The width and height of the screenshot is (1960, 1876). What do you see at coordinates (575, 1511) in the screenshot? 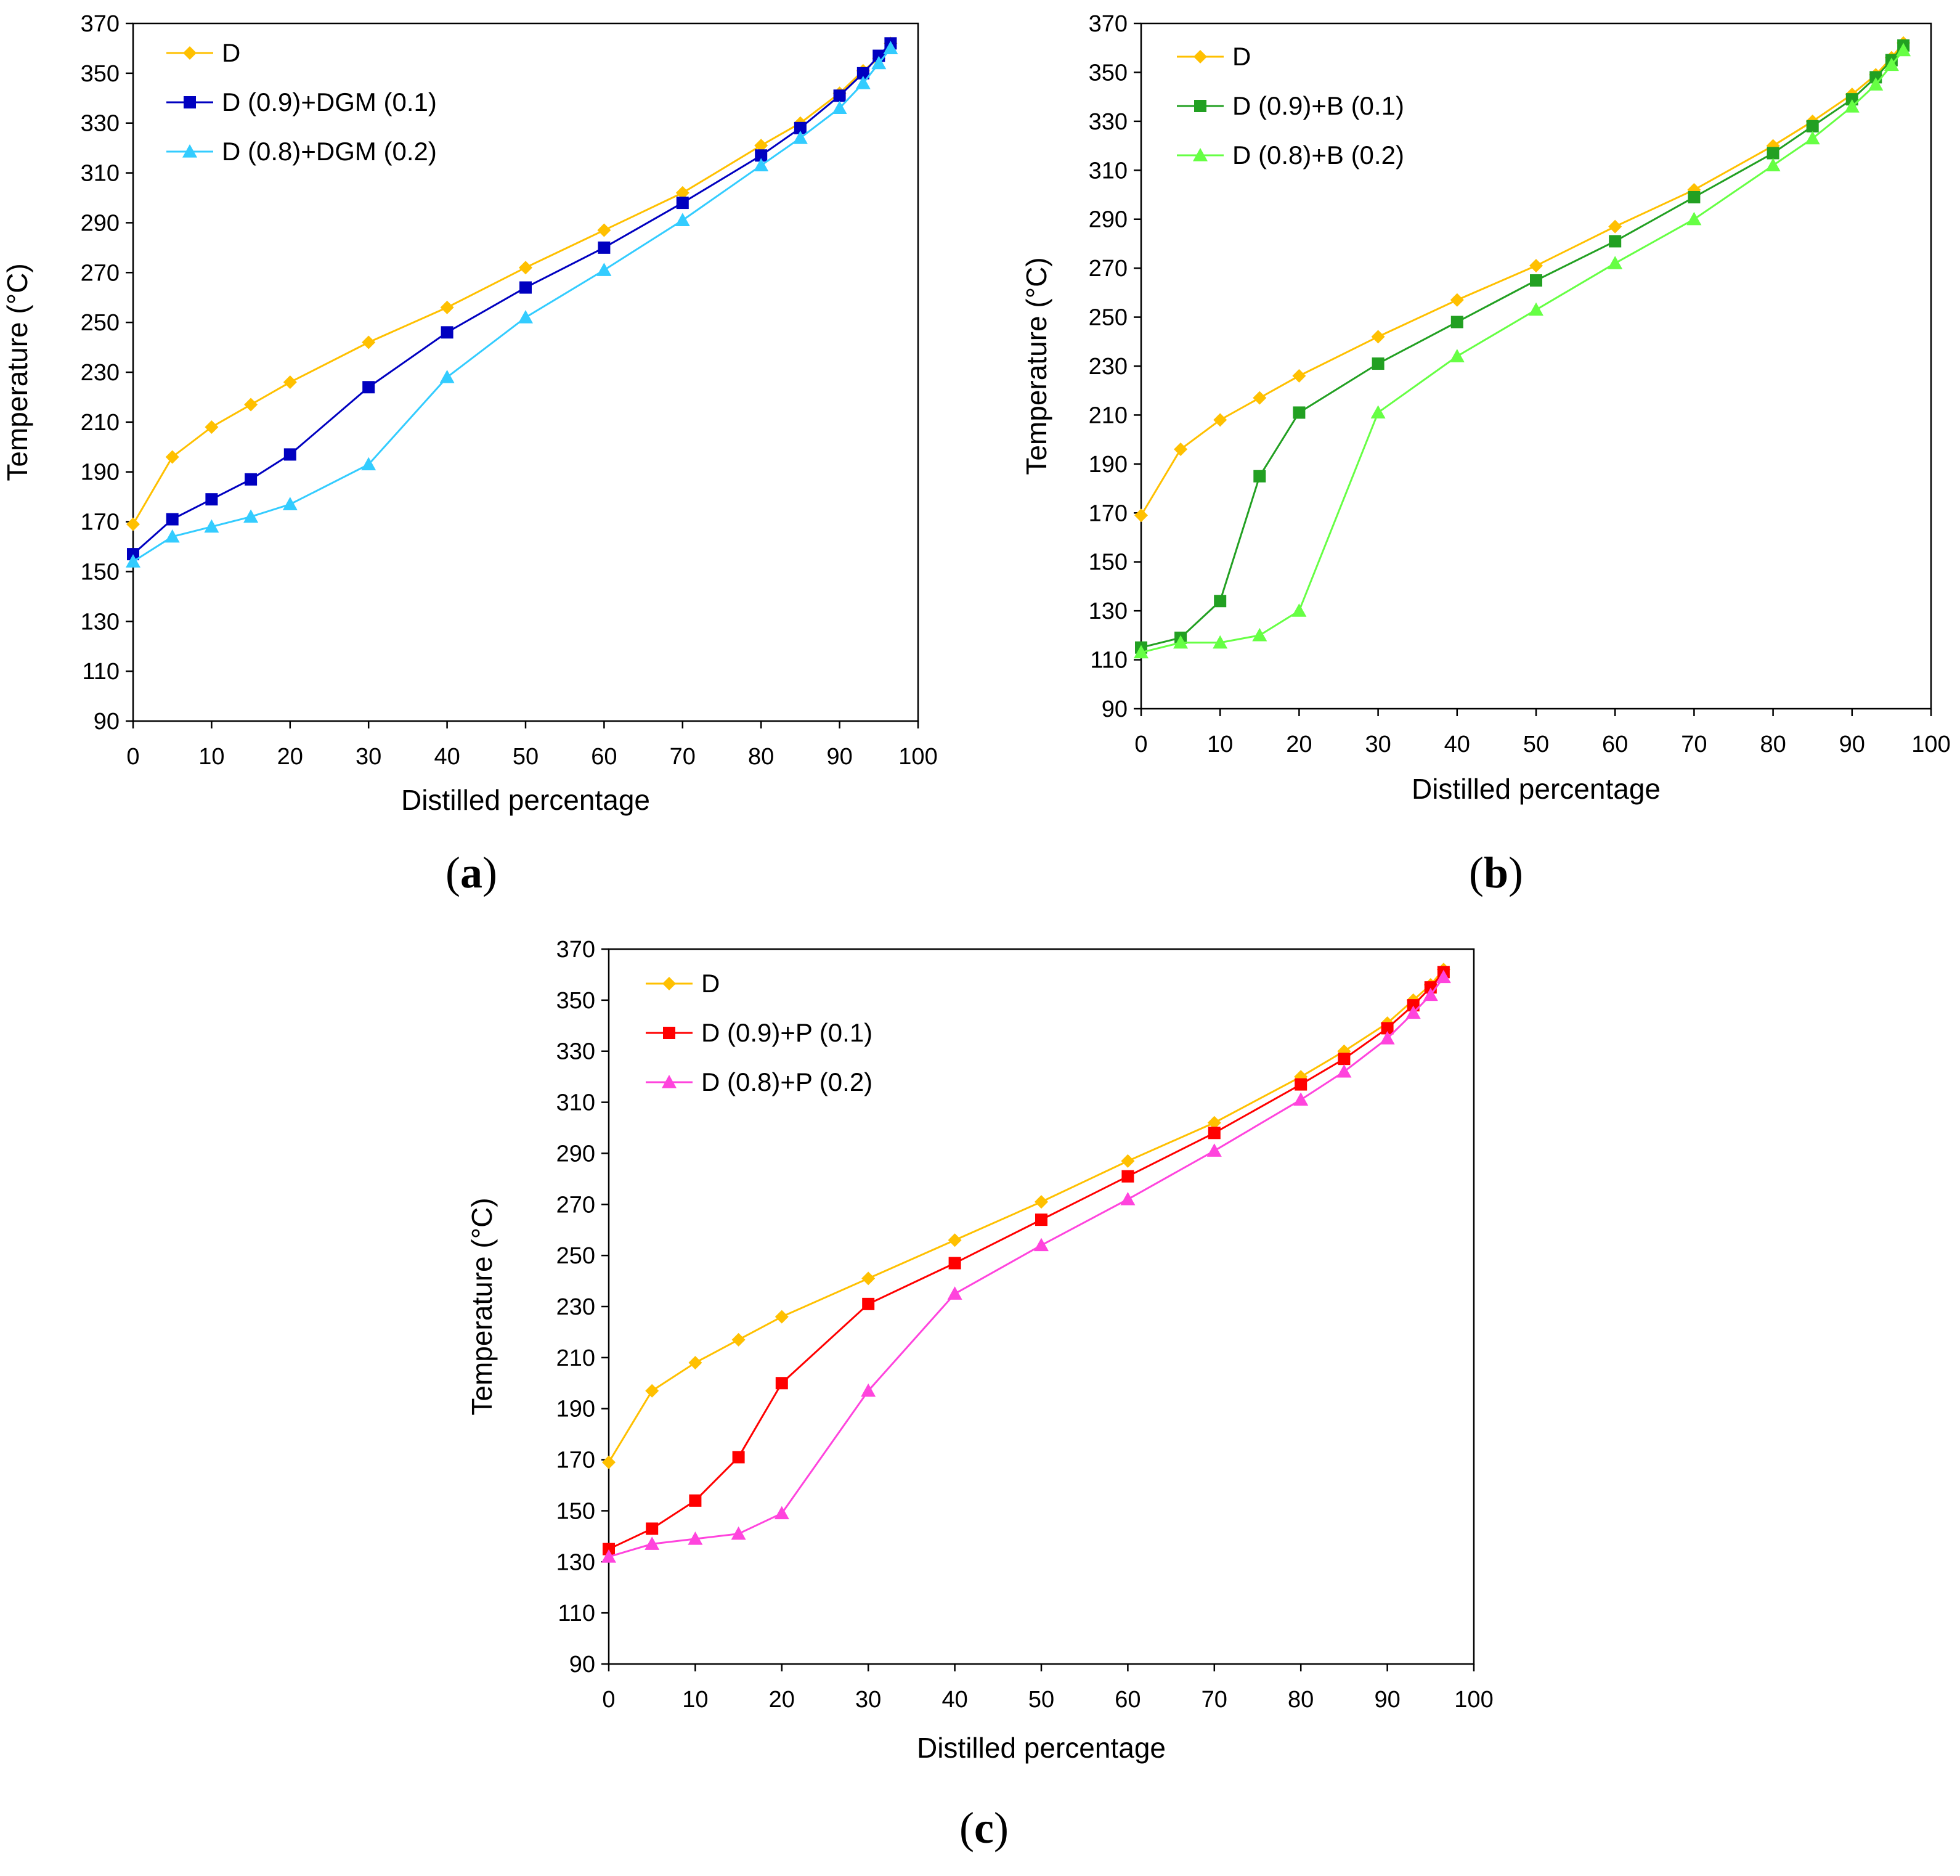
I see `y-tick-label: 150` at bounding box center [575, 1511].